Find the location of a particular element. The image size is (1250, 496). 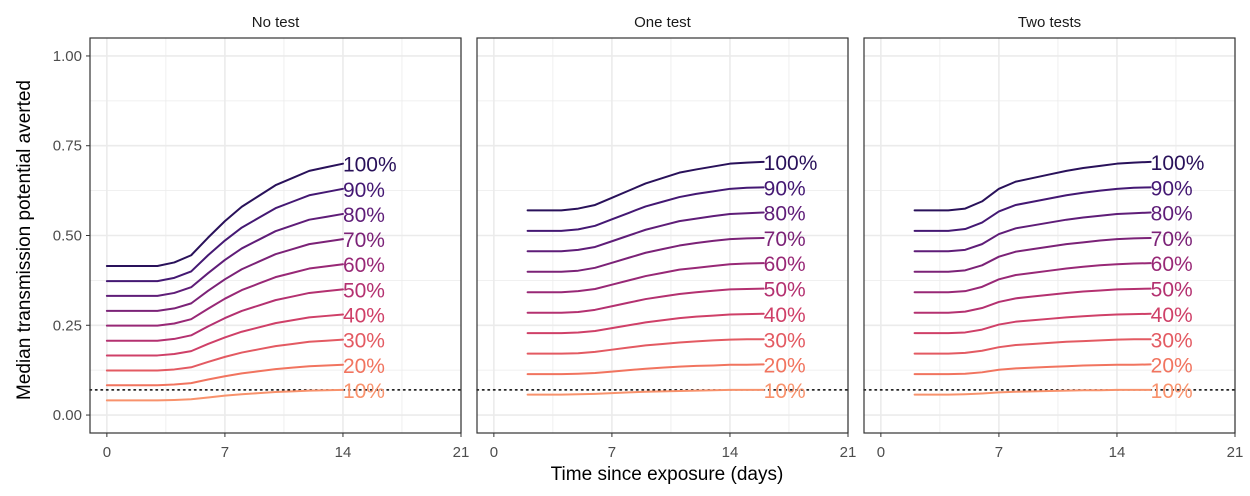

y-axis-label: Median transmission potential averted is located at coordinates (24, 240).